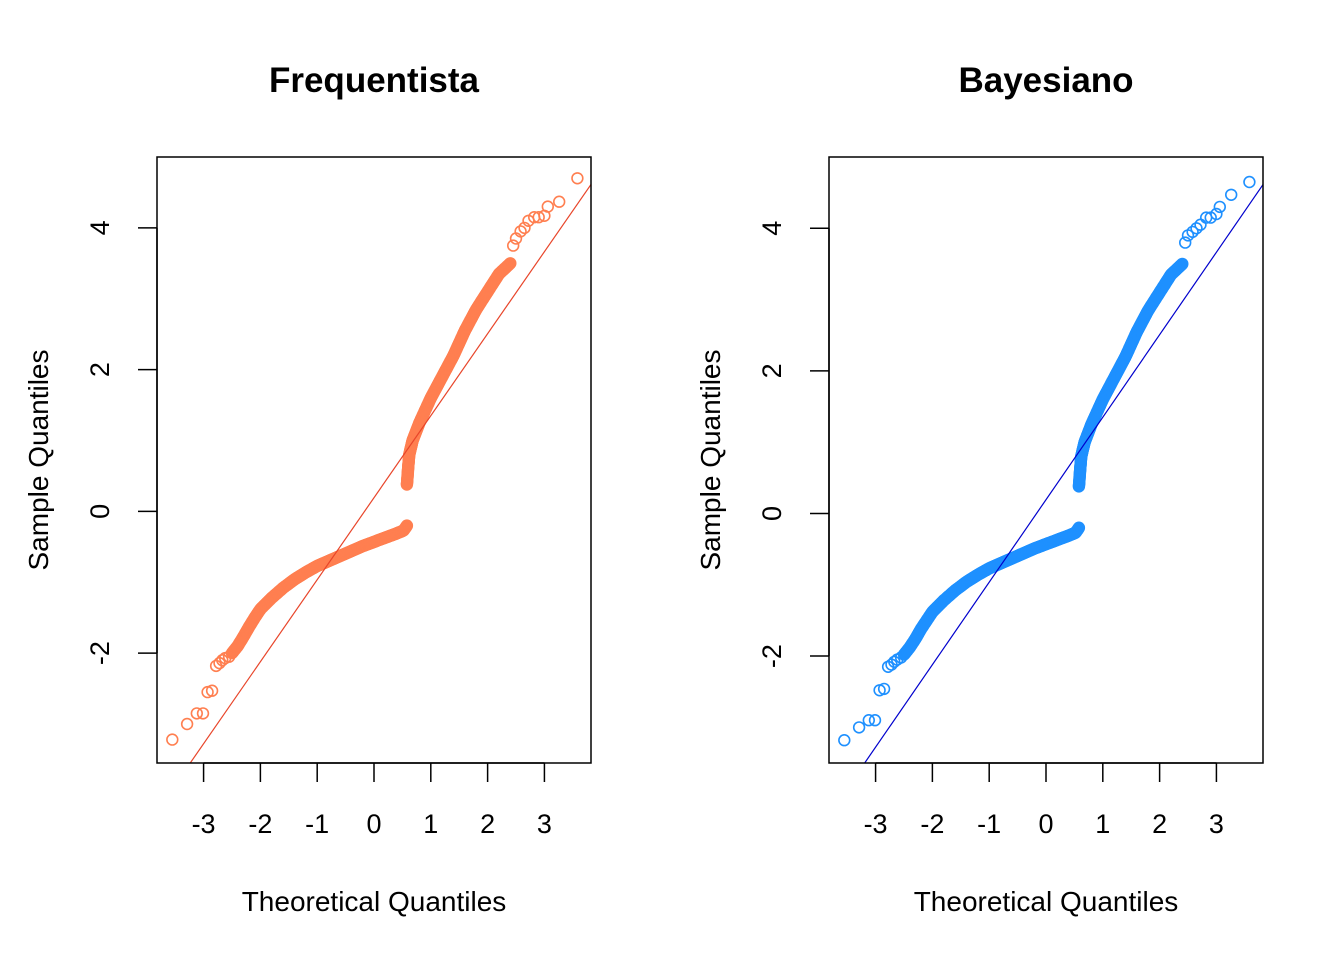 The width and height of the screenshot is (1344, 960). What do you see at coordinates (374, 80) in the screenshot?
I see `chart-title: Frequentista` at bounding box center [374, 80].